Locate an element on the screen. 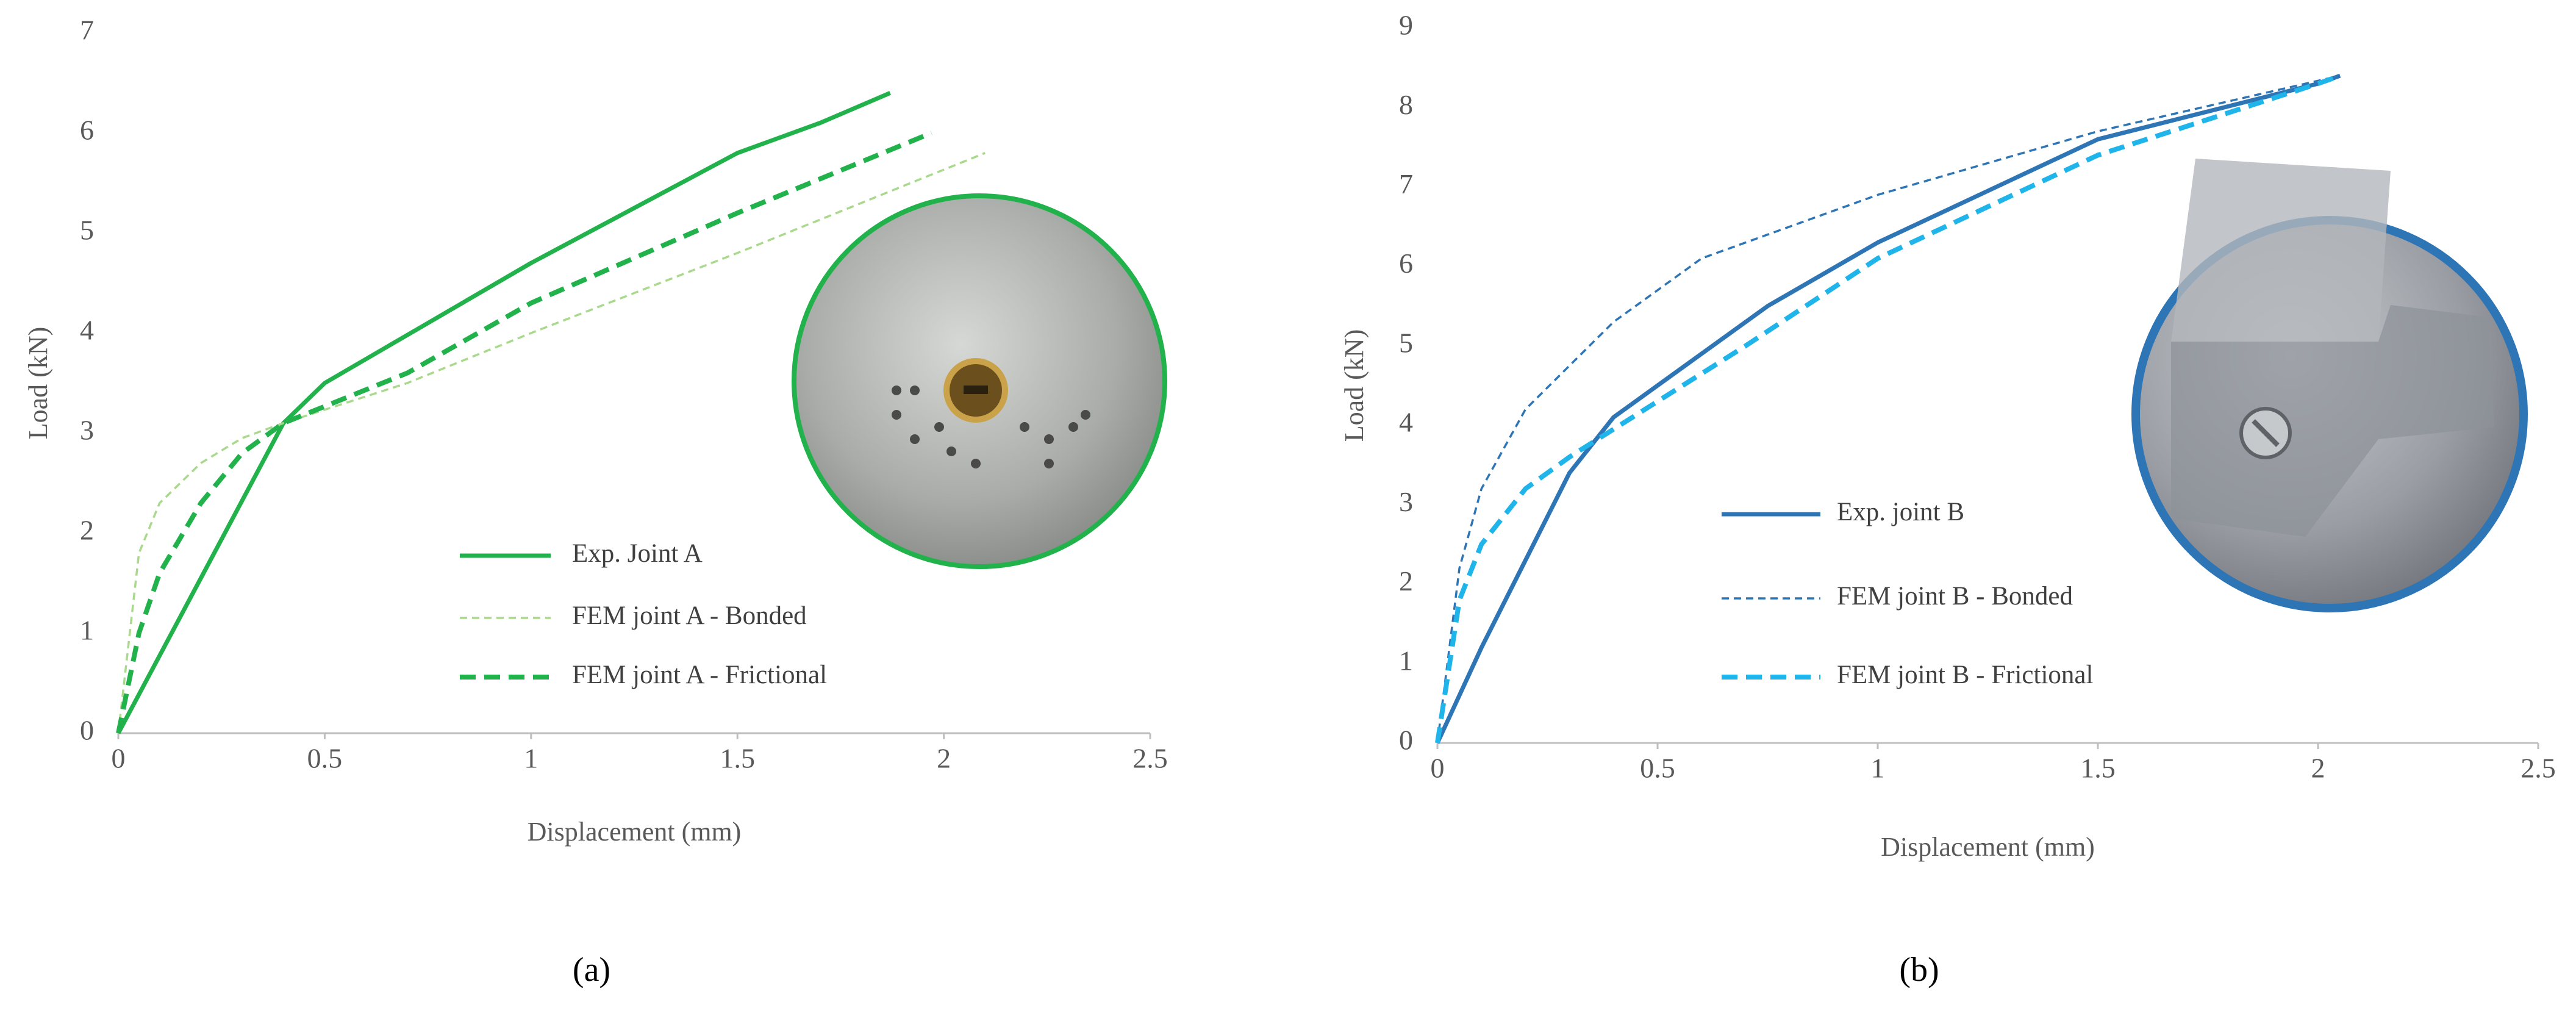 Image resolution: width=2576 pixels, height=1015 pixels. legend-label: FEM joint A - Frictional is located at coordinates (699, 675).